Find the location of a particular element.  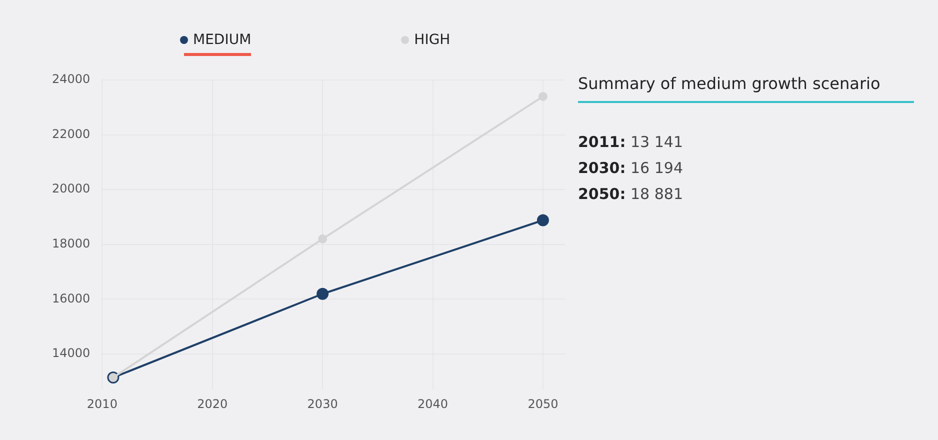

y-tick-label: 18000 is located at coordinates (71, 243).